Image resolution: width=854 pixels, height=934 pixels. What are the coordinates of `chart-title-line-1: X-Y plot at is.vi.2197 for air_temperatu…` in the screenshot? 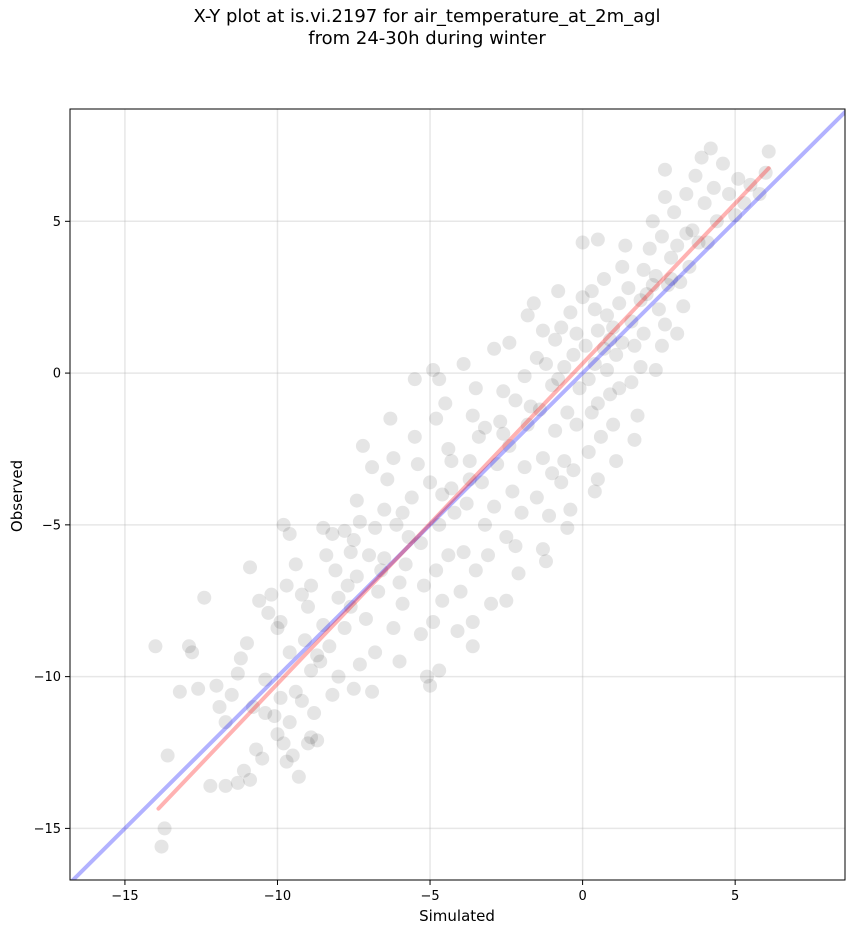 It's located at (427, 16).